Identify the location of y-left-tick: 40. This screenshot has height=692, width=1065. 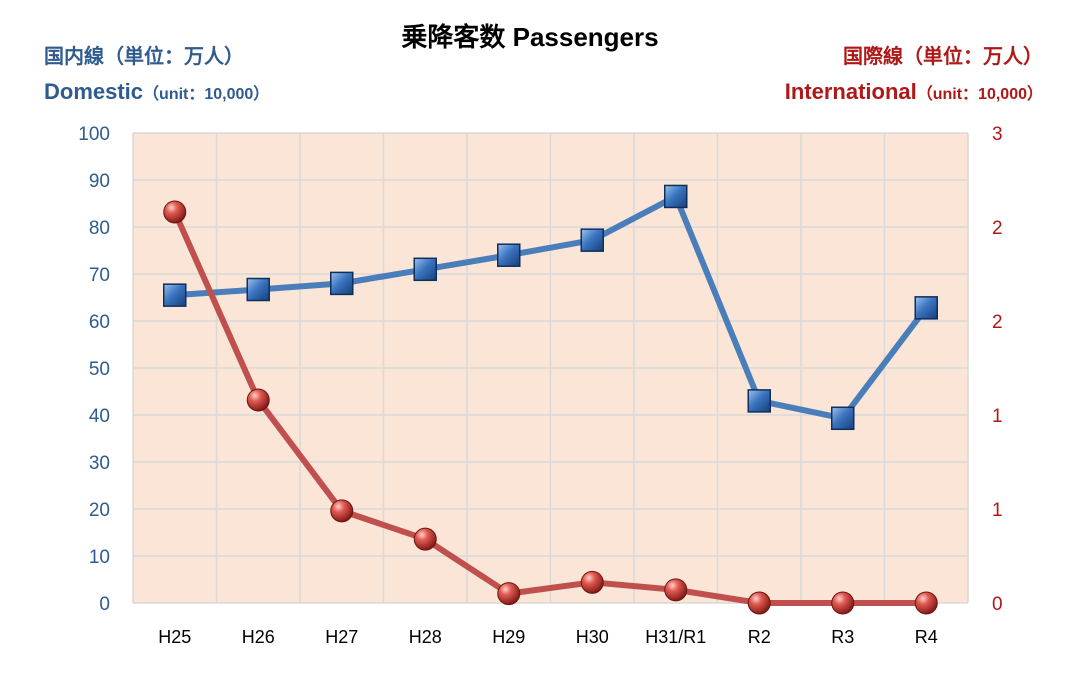
(99, 416).